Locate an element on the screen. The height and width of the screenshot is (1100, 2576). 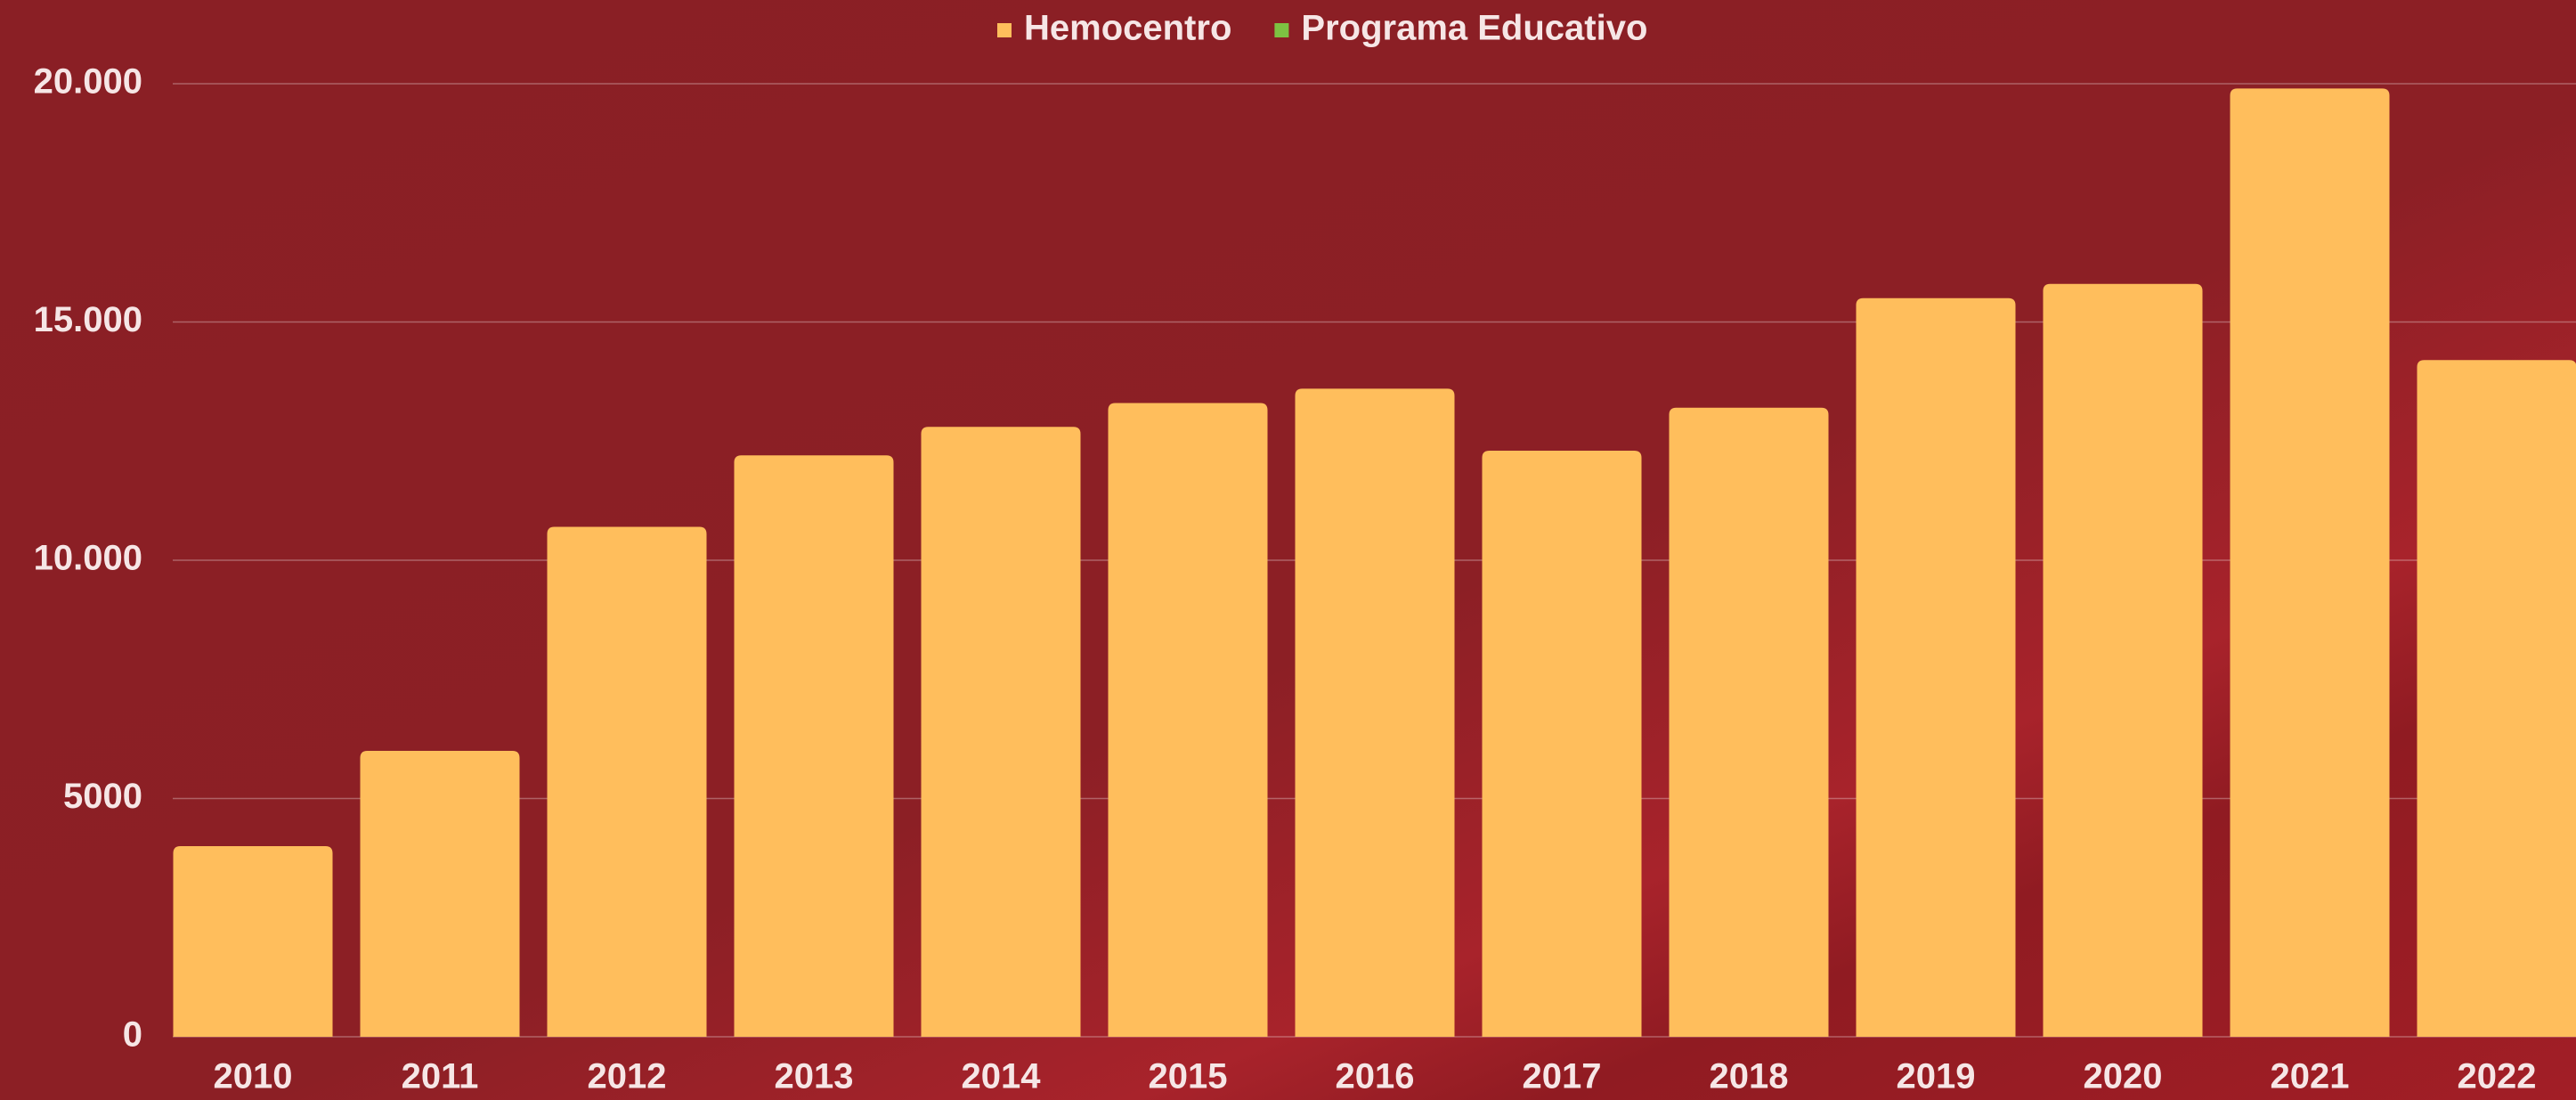
x-tick-label: 2013 is located at coordinates (814, 1076).